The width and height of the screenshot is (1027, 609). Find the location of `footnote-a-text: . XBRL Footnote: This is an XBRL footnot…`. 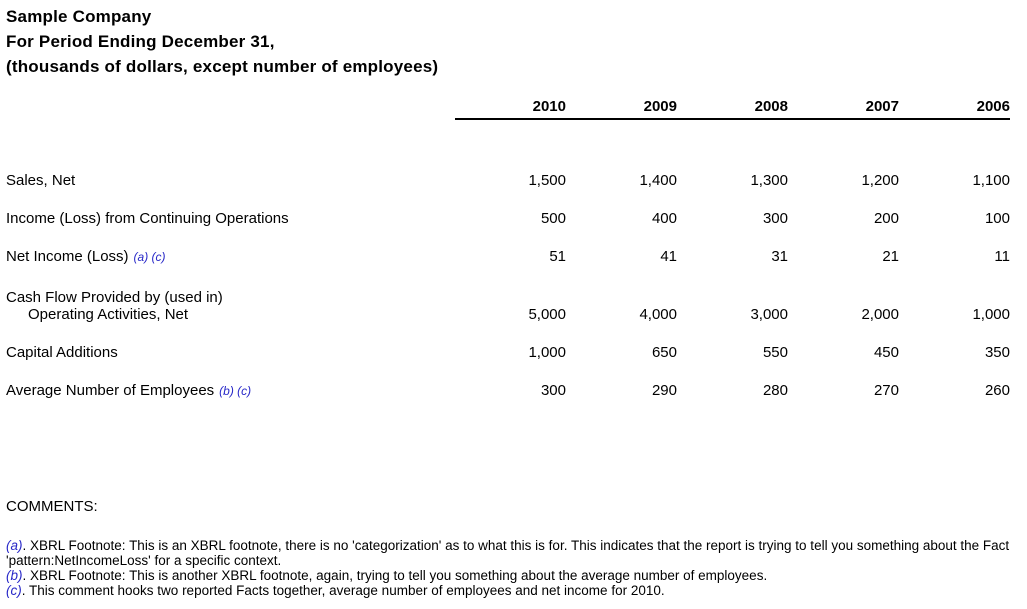

footnote-a-text: . XBRL Footnote: This is an XBRL footnot… is located at coordinates (508, 553).